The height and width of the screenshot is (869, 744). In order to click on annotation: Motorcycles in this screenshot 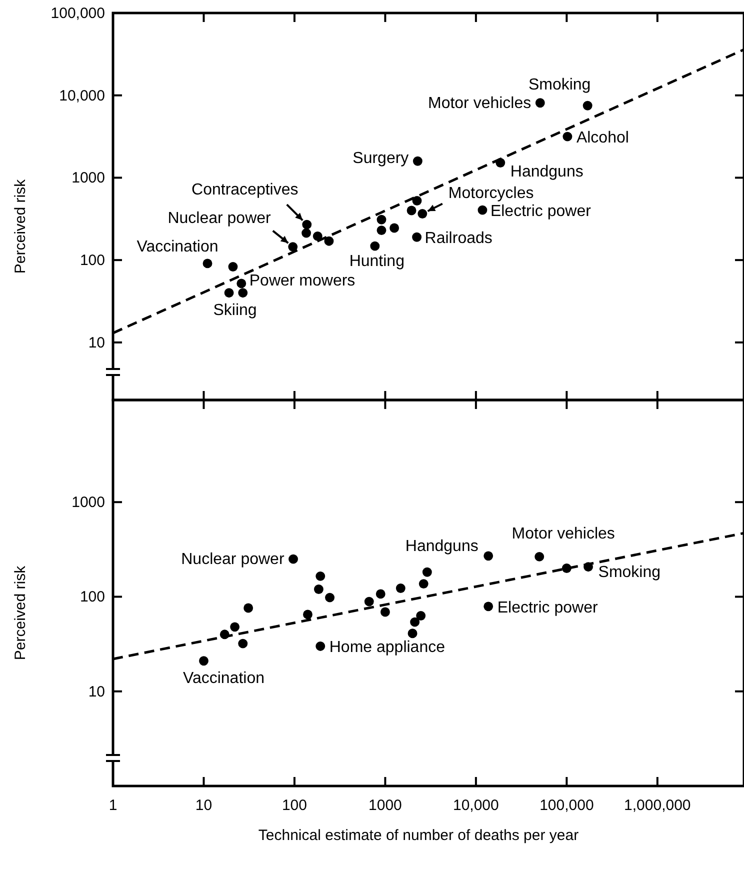, I will do `click(491, 193)`.